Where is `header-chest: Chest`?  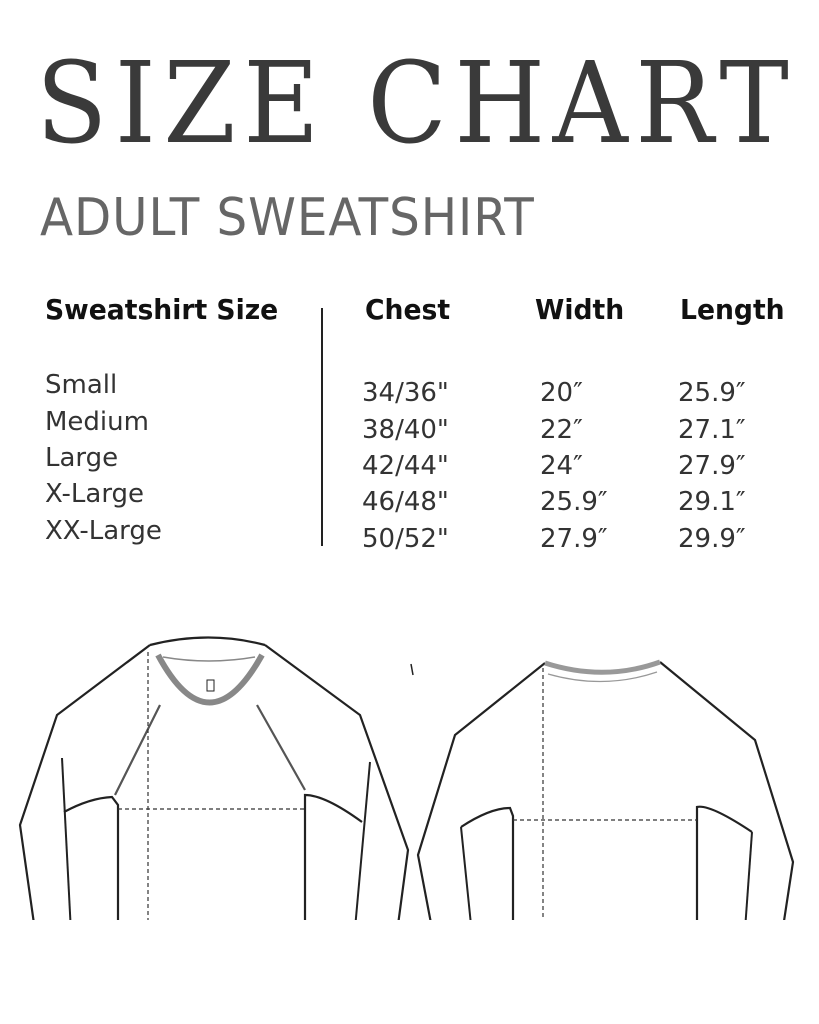 header-chest: Chest is located at coordinates (408, 309).